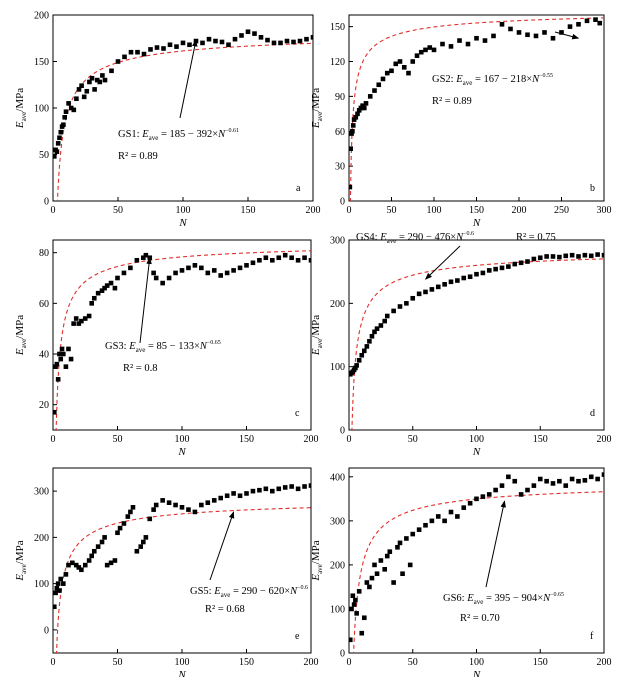 This screenshot has height=677, width=629. I want to click on panel-label: d, so click(592, 413).